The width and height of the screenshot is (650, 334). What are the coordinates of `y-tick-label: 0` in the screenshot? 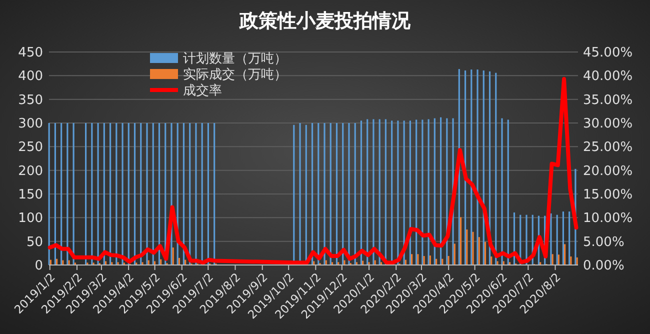 It's located at (38, 266).